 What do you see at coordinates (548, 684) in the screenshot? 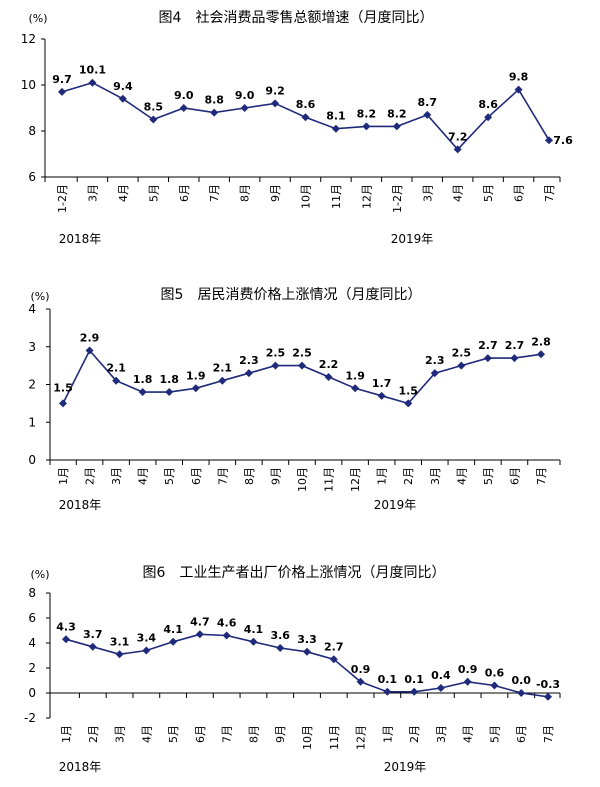
I see `data-label: -0.3` at bounding box center [548, 684].